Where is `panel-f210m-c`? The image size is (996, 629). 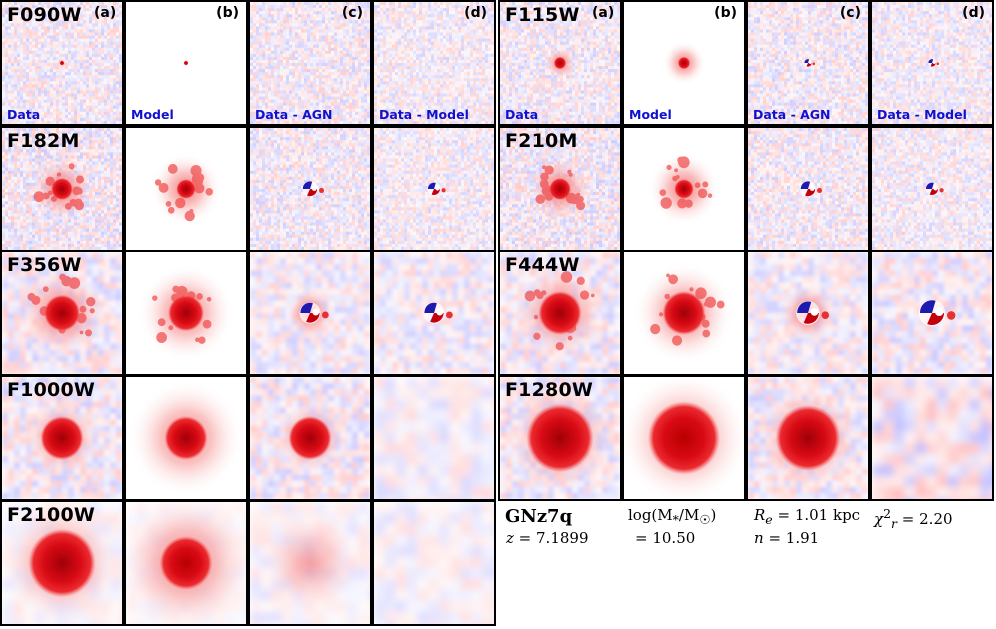 panel-f210m-c is located at coordinates (808, 189).